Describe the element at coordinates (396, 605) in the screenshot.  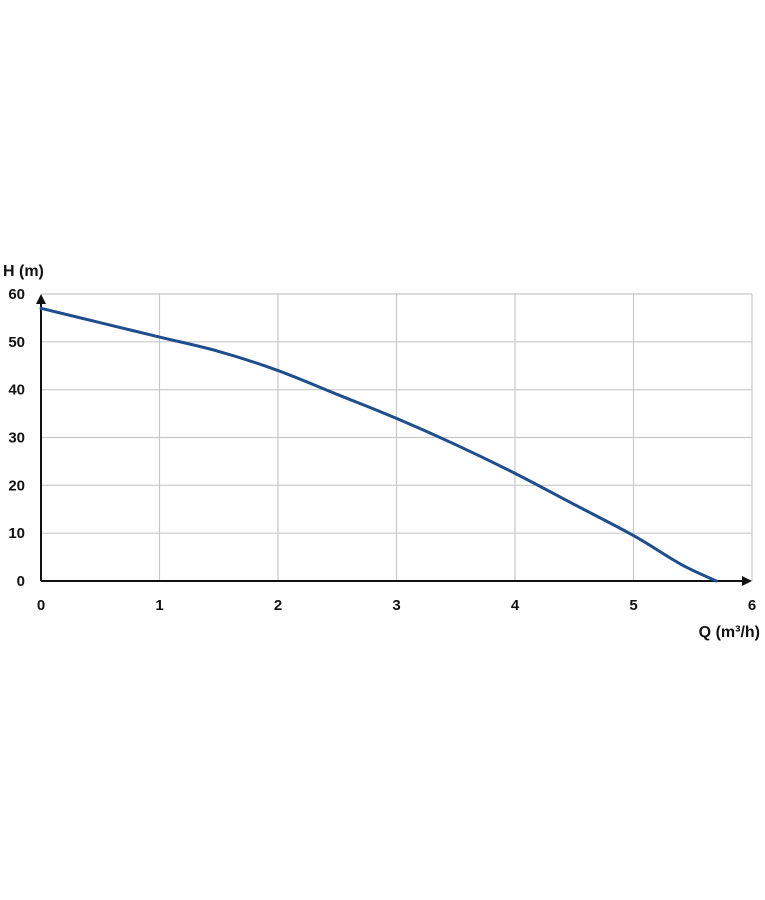
I see `x-tick-label: 3` at that location.